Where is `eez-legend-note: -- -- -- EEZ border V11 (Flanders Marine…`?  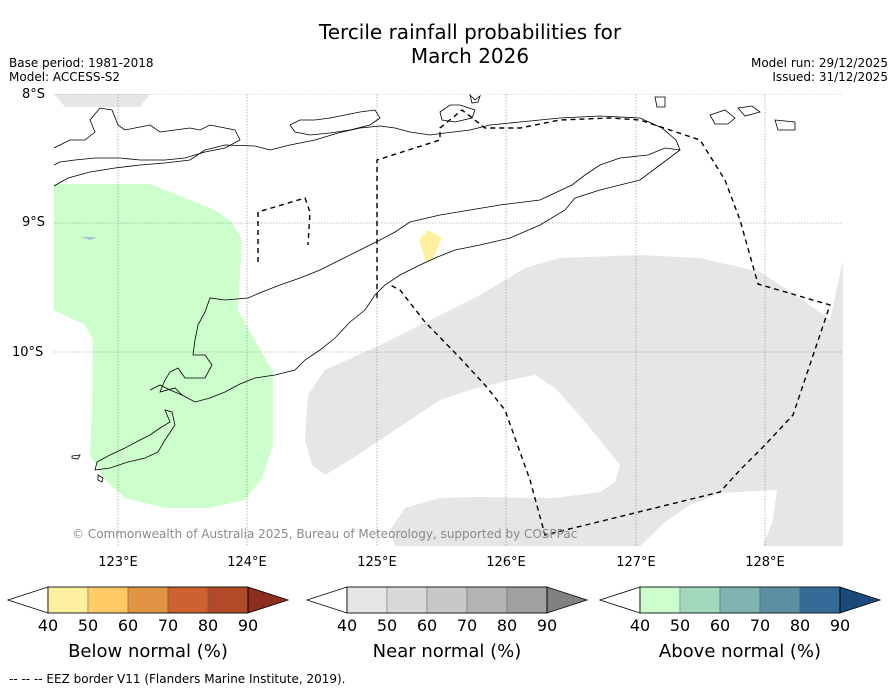
eez-legend-note: -- -- -- EEZ border V11 (Flanders Marine… is located at coordinates (177, 679).